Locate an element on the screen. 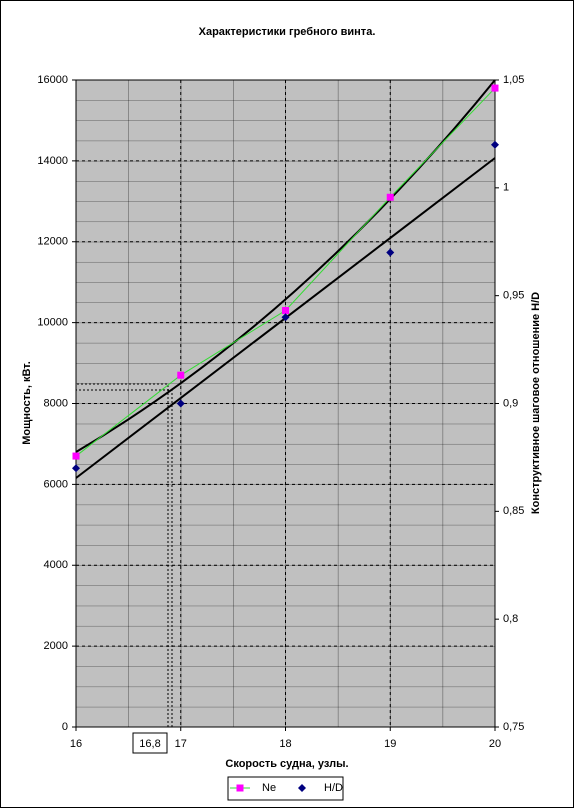 Image resolution: width=574 pixels, height=808 pixels. y2-tick-label: 0,9 is located at coordinates (510, 403).